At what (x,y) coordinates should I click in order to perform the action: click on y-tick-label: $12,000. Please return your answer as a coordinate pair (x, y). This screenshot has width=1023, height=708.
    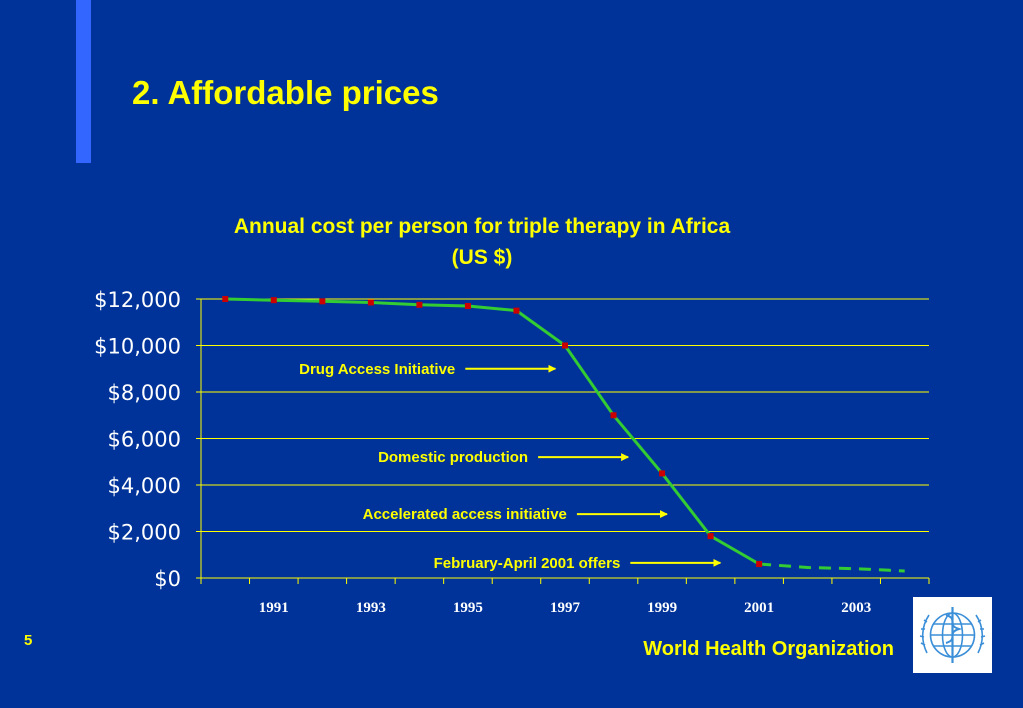
    Looking at the image, I should click on (137, 300).